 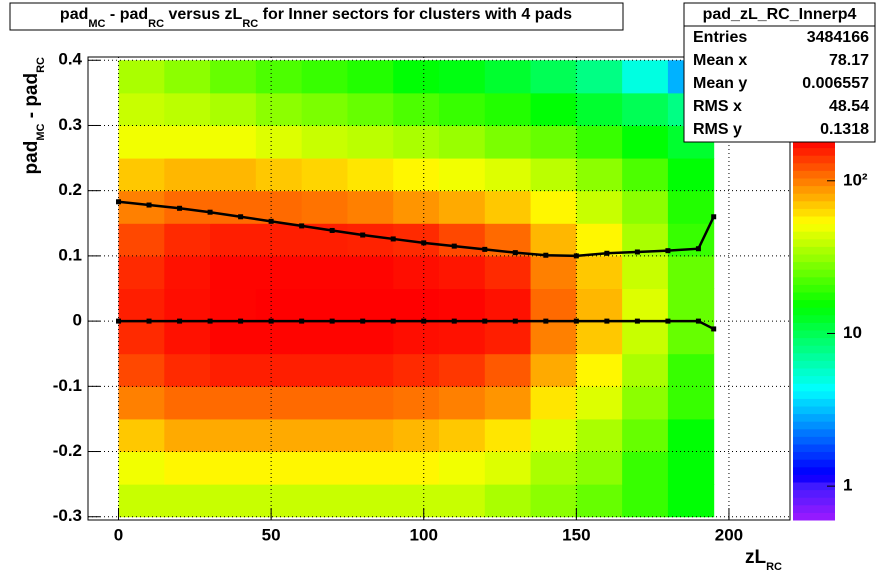 I want to click on x-tick-label: 100, so click(x=424, y=534).